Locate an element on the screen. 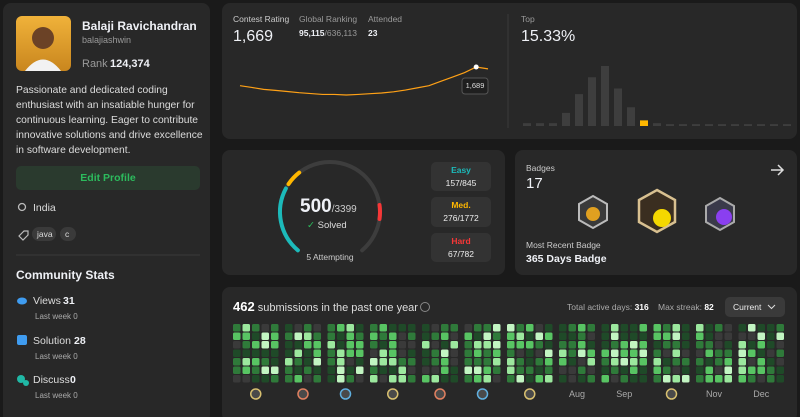 Image resolution: width=800 pixels, height=417 pixels. range-label: Current is located at coordinates (747, 307).